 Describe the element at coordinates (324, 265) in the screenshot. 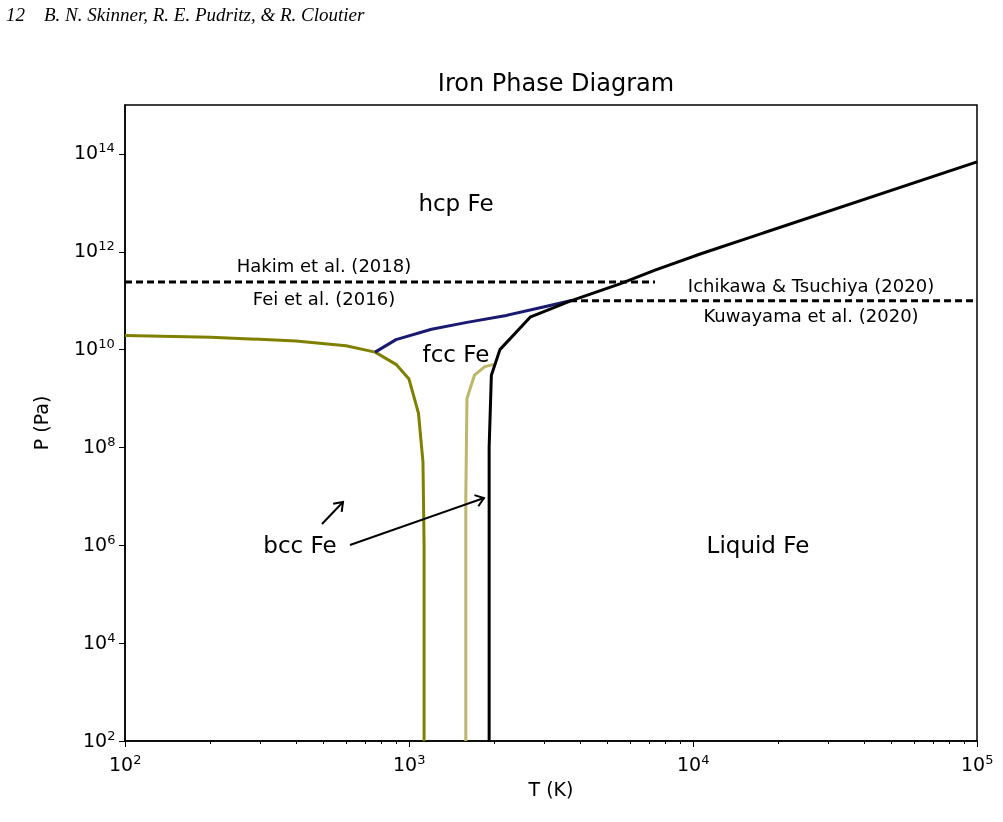

I see `annotation: Hakim et al. (2018)` at that location.